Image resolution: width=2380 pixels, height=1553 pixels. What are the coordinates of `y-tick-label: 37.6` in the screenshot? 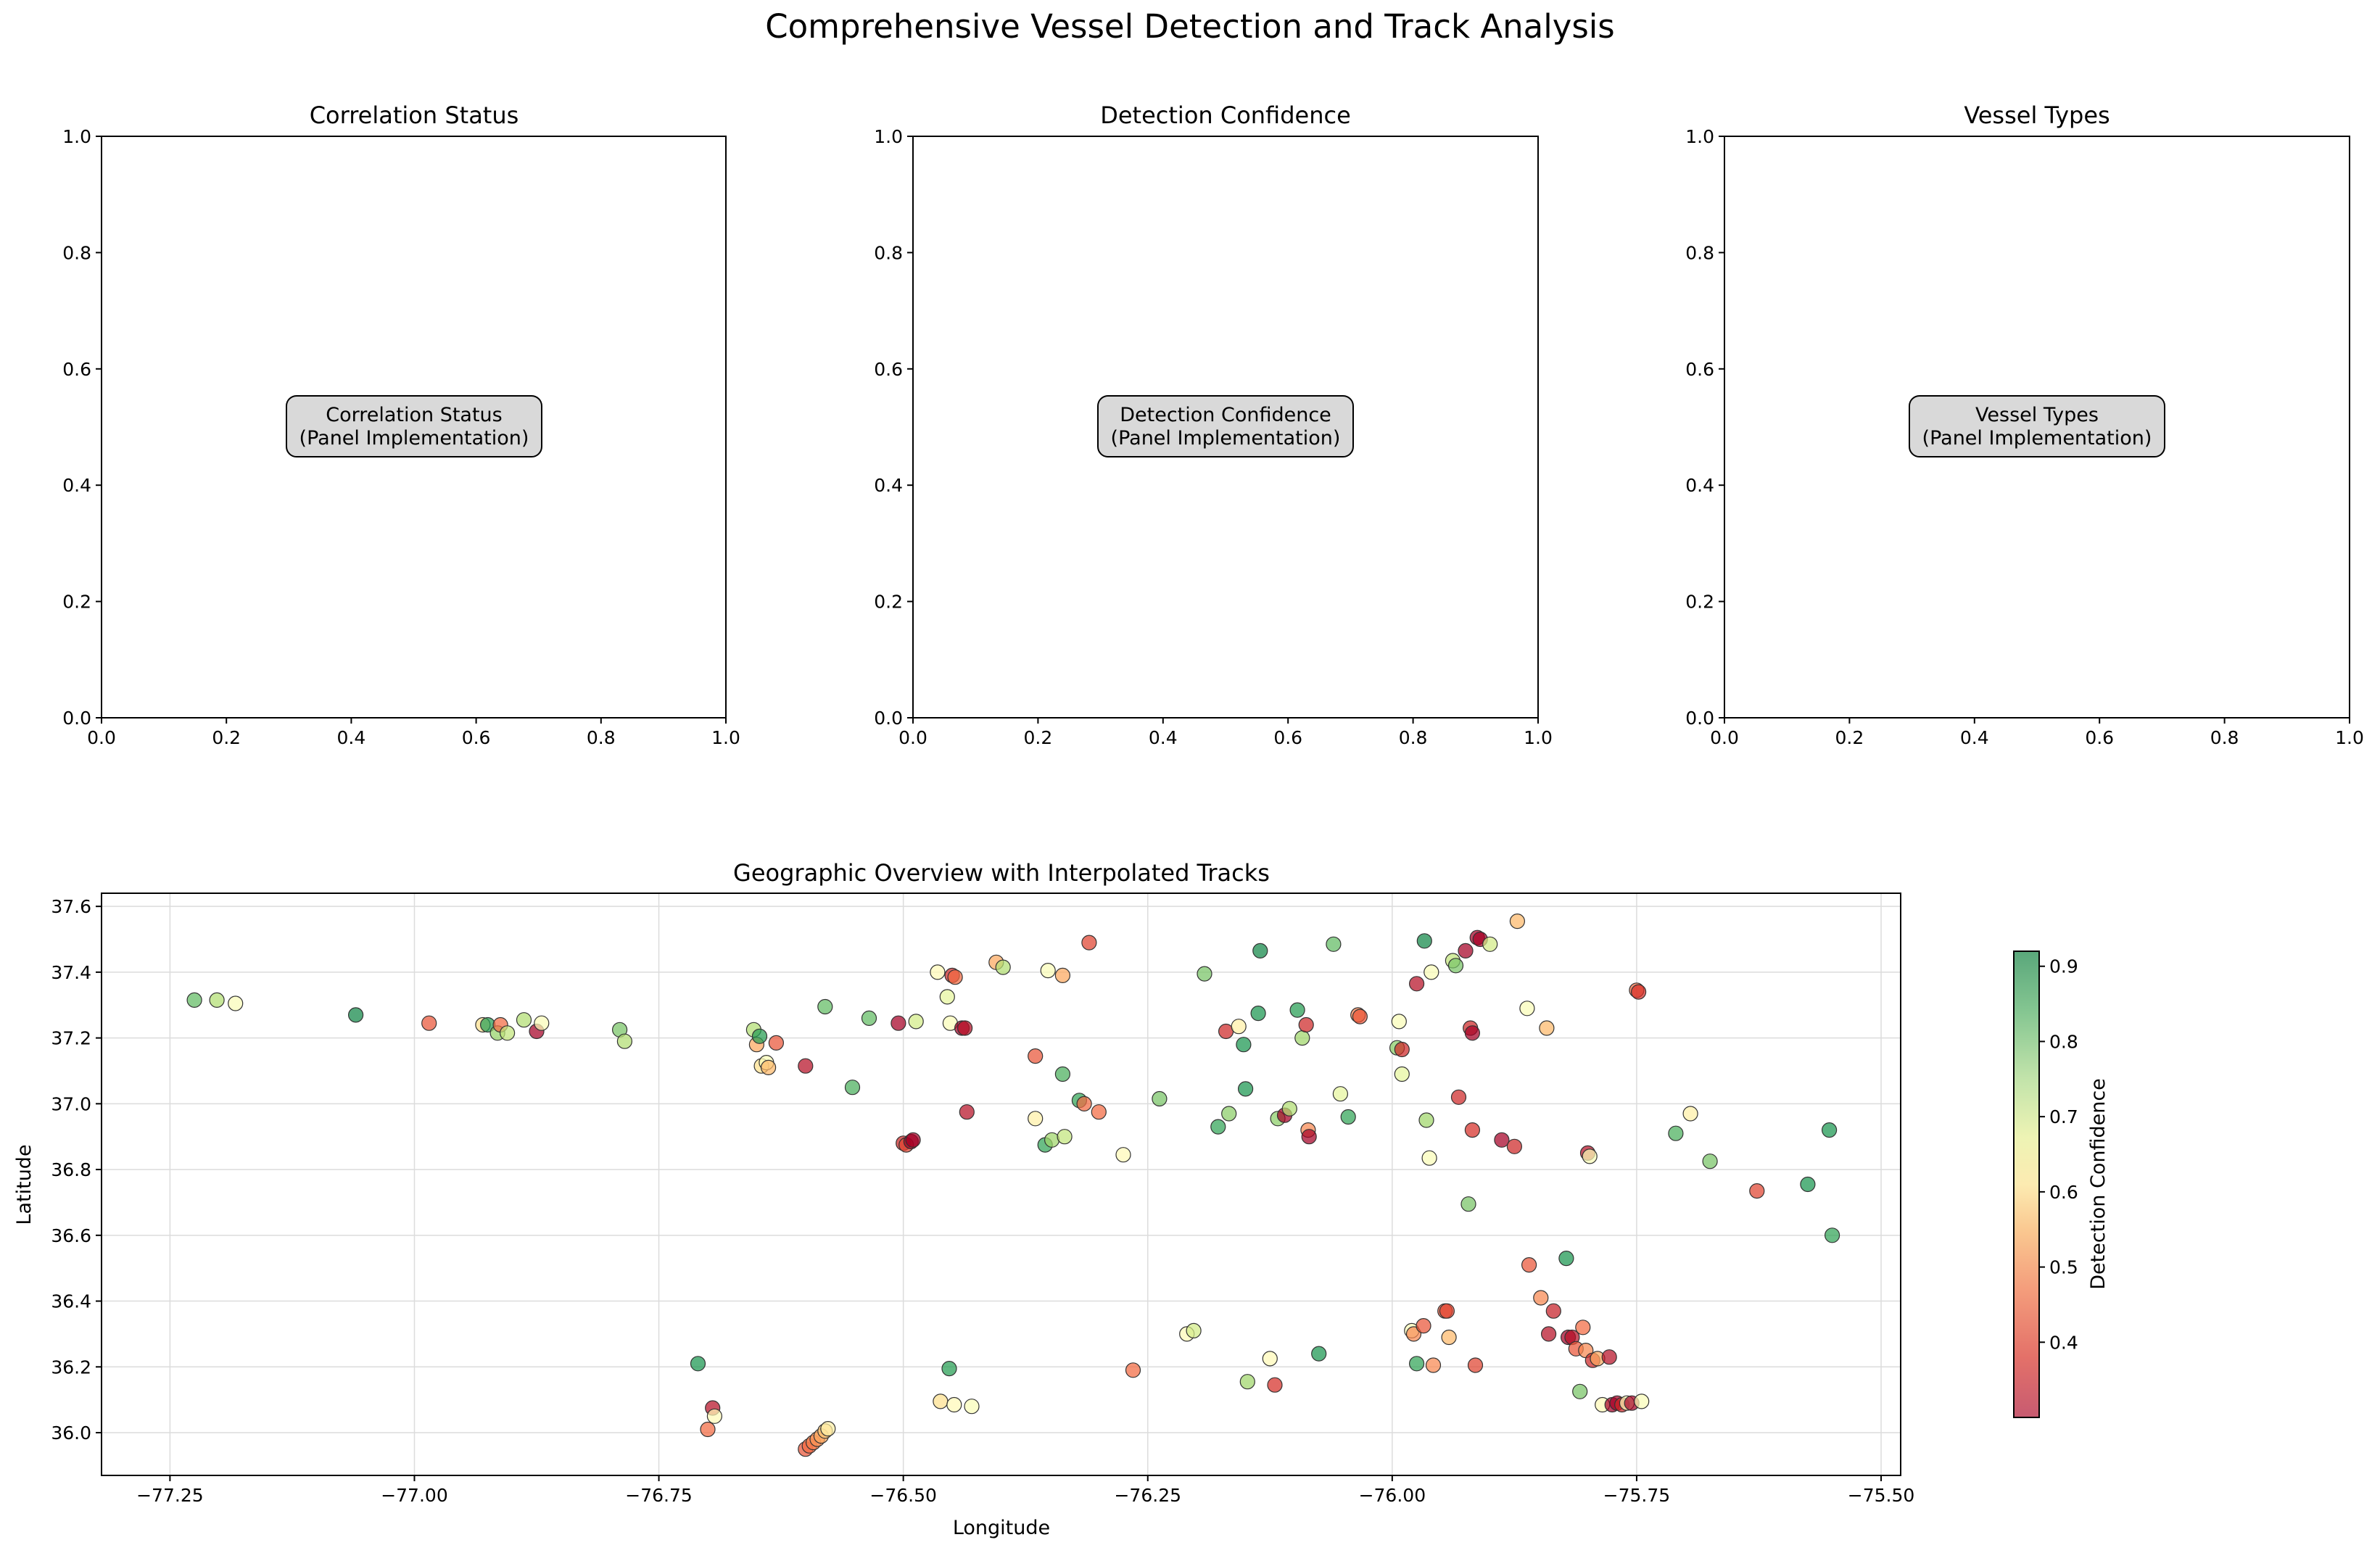 It's located at (71, 906).